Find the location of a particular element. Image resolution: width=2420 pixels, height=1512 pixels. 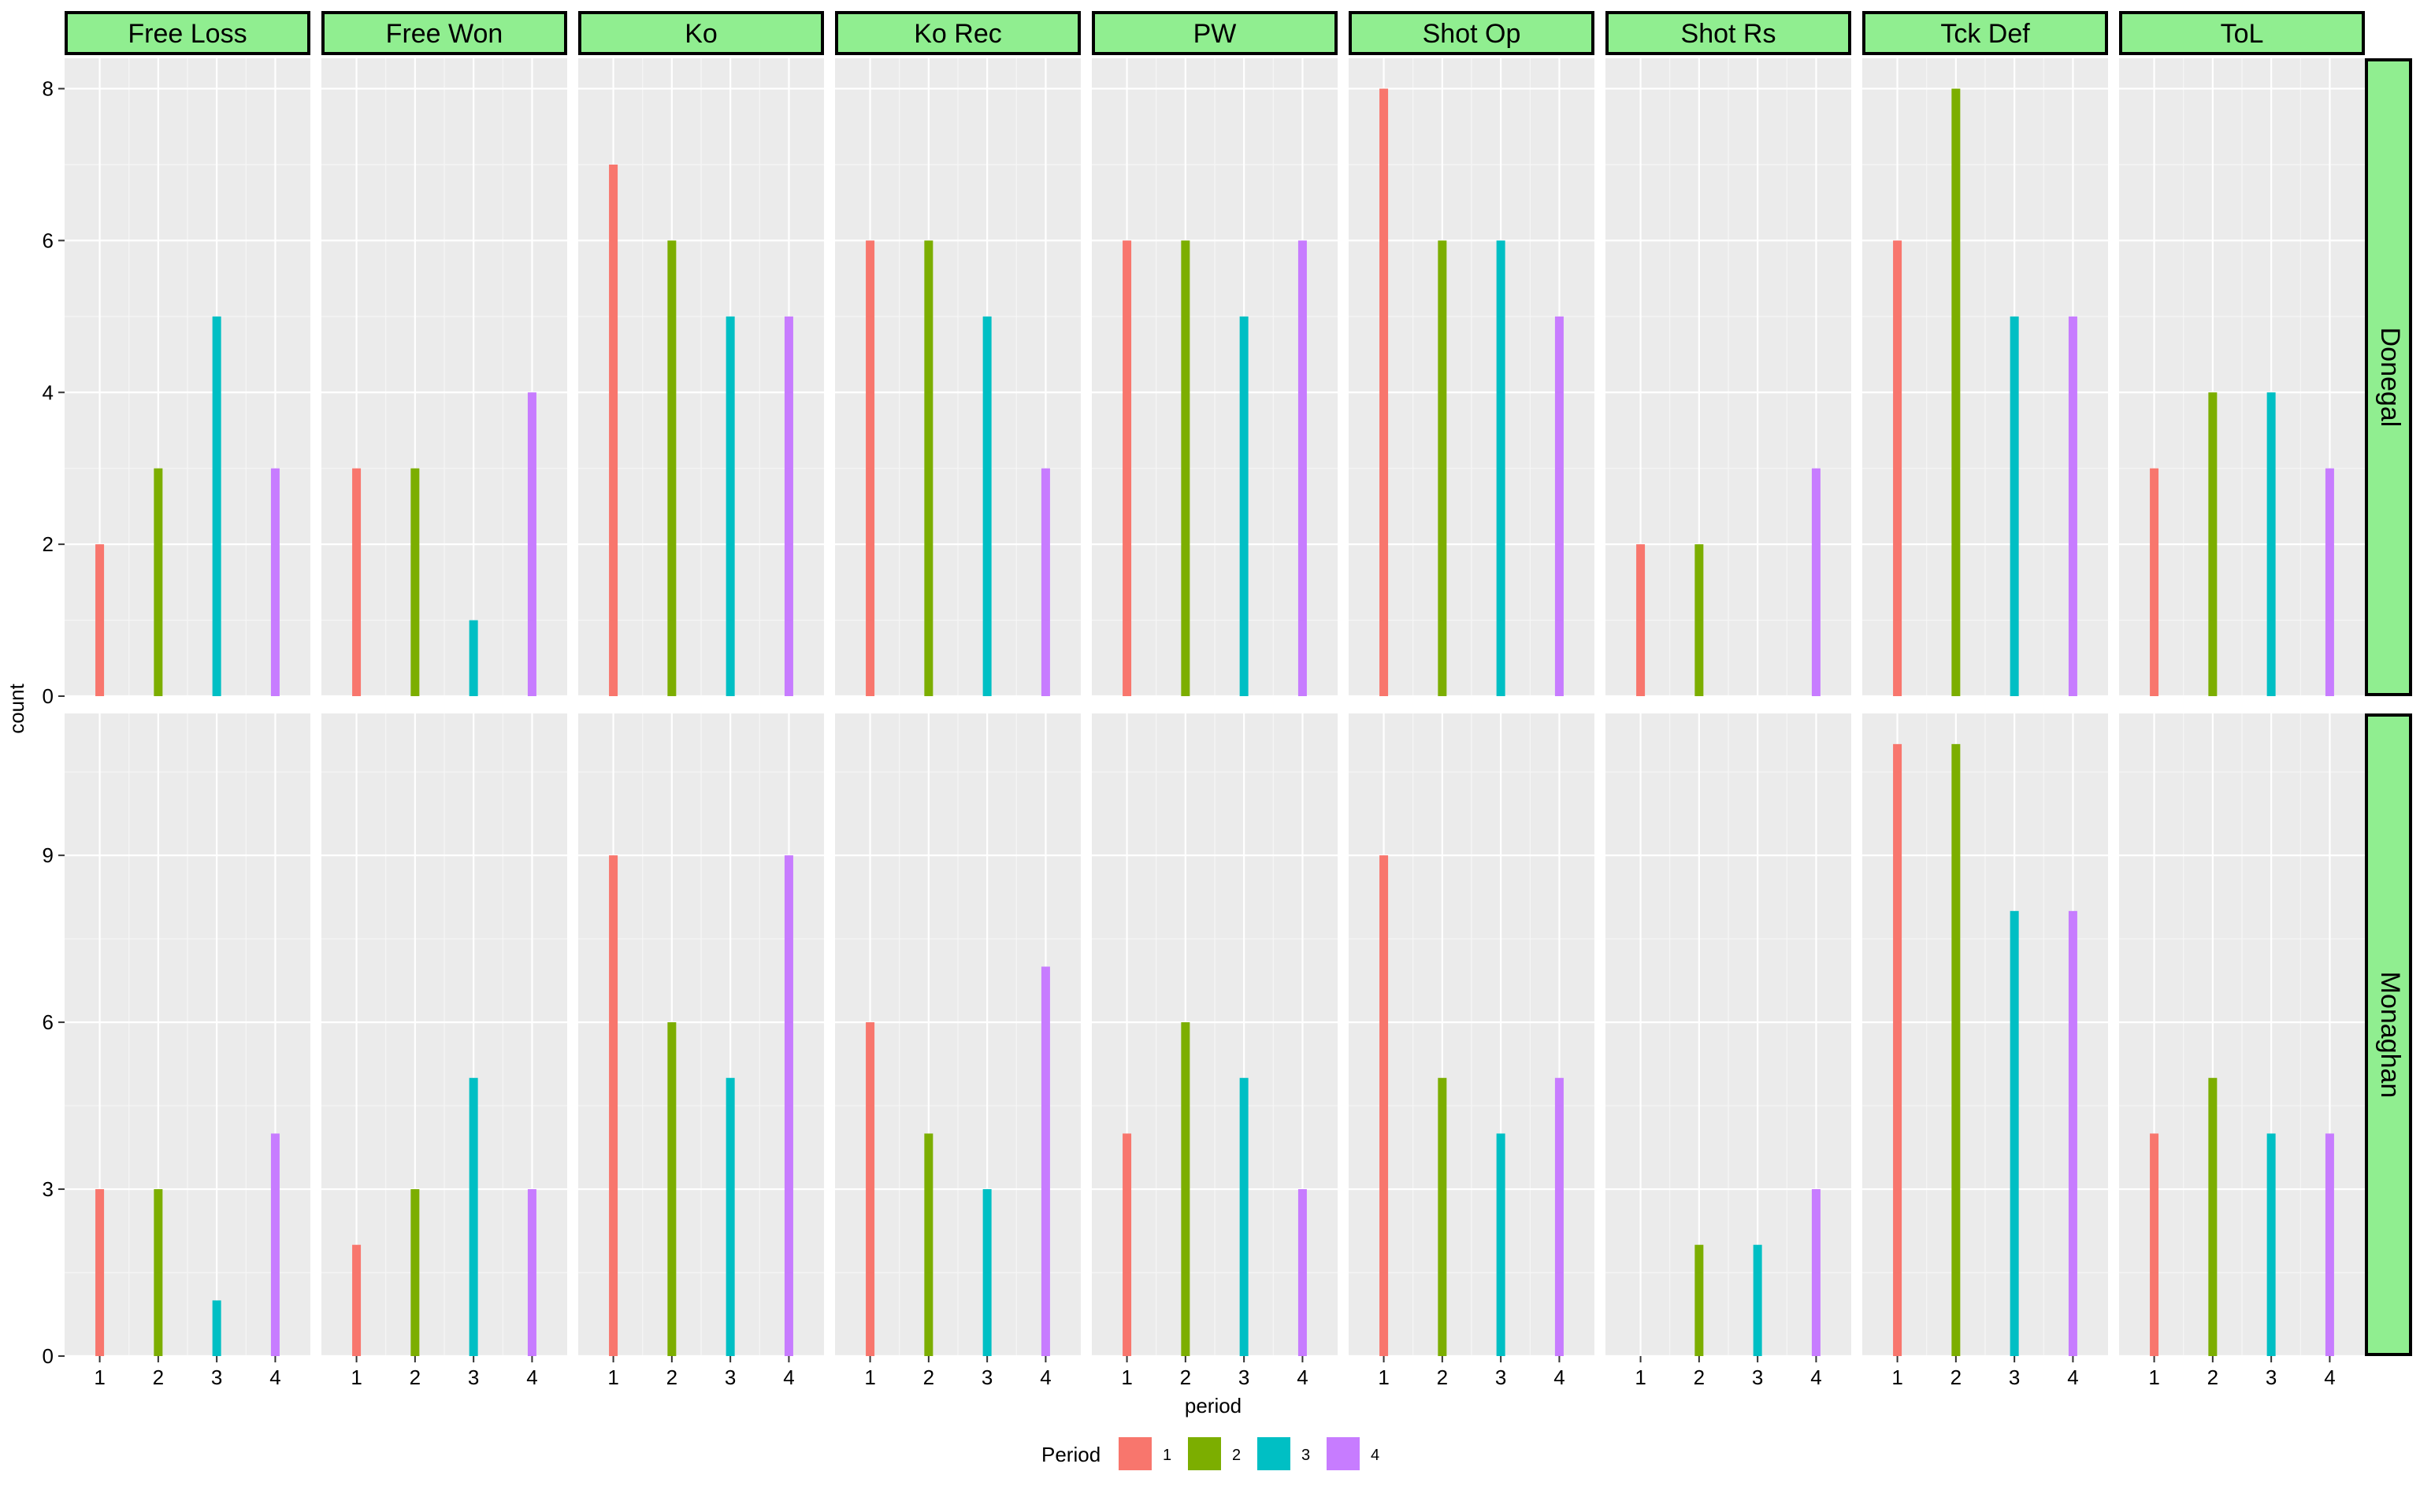

x-tick-label-shot-rs-3: 3 is located at coordinates (1757, 1377).